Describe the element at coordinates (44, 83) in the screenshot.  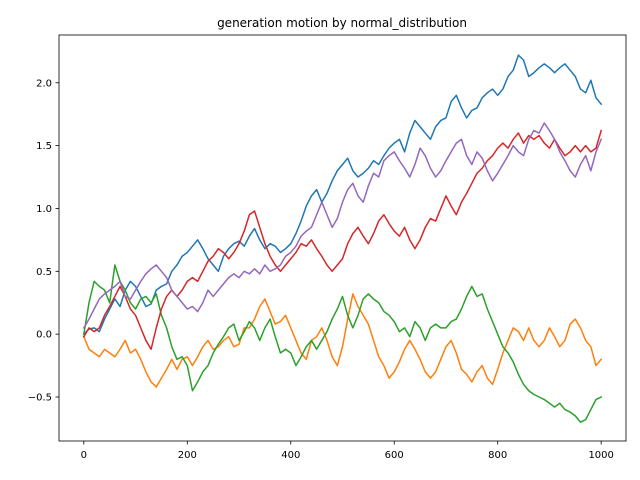
I see `y-tick-label: 2.0` at that location.